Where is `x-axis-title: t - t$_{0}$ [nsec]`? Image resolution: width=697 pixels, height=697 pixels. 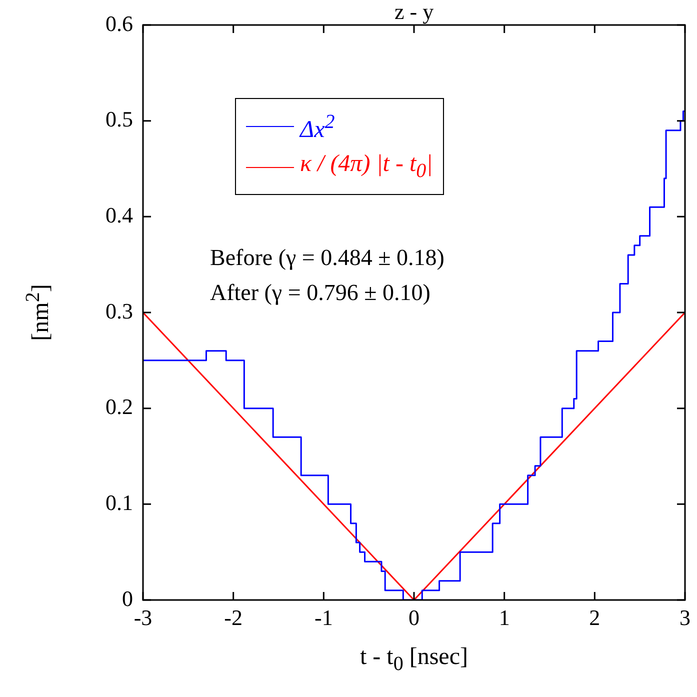
x-axis-title: t - t$_{0}$ [nsec] is located at coordinates (414, 660).